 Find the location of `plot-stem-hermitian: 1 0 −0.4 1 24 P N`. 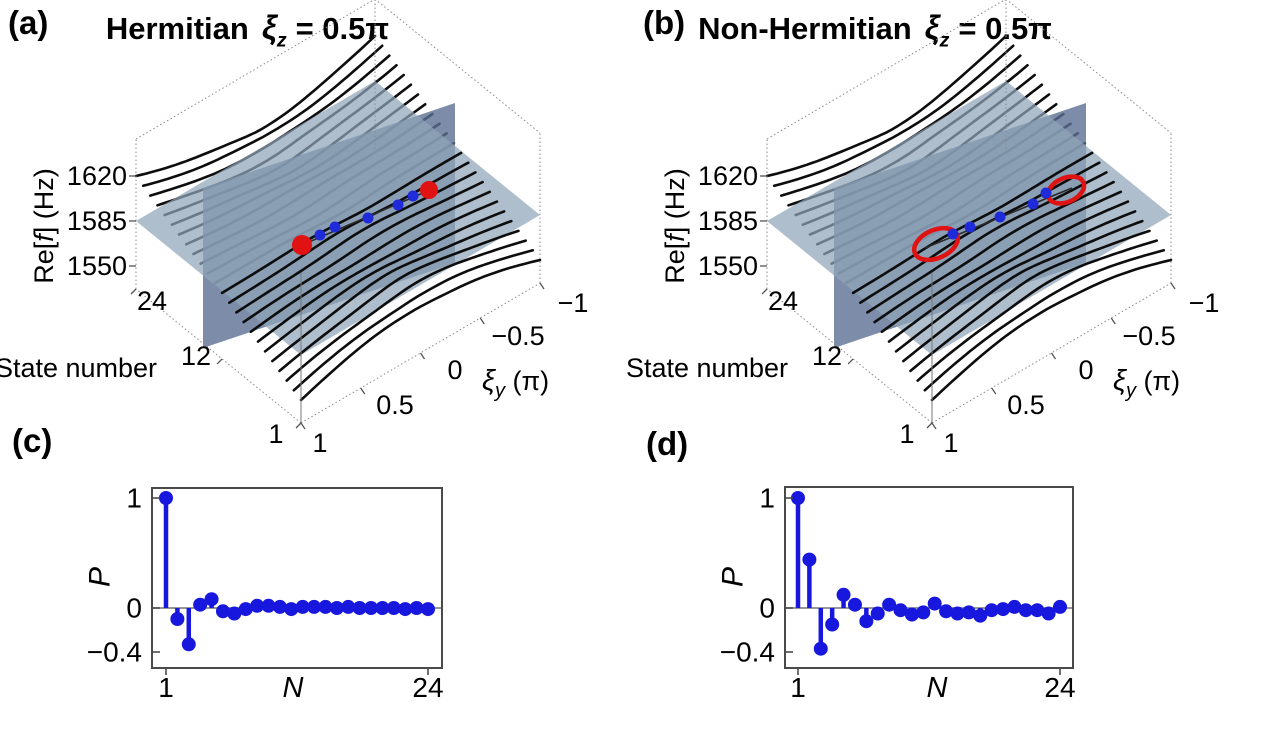

plot-stem-hermitian: 1 0 −0.4 1 24 P N is located at coordinates (264, 594).